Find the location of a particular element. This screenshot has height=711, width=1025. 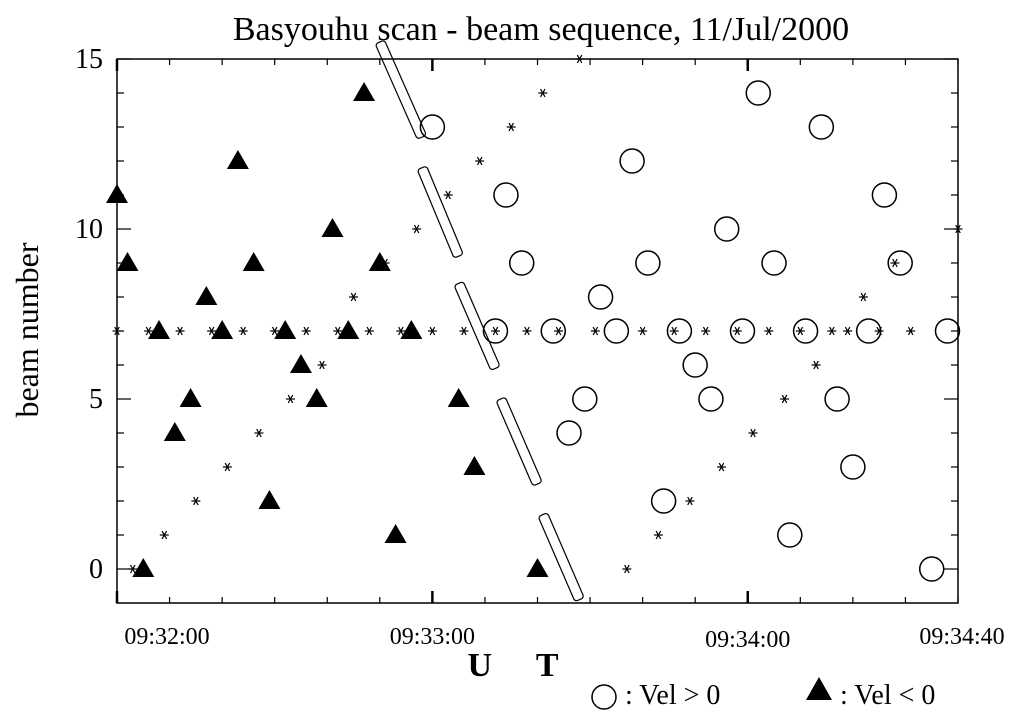

legend-circle-icon is located at coordinates (604, 697).